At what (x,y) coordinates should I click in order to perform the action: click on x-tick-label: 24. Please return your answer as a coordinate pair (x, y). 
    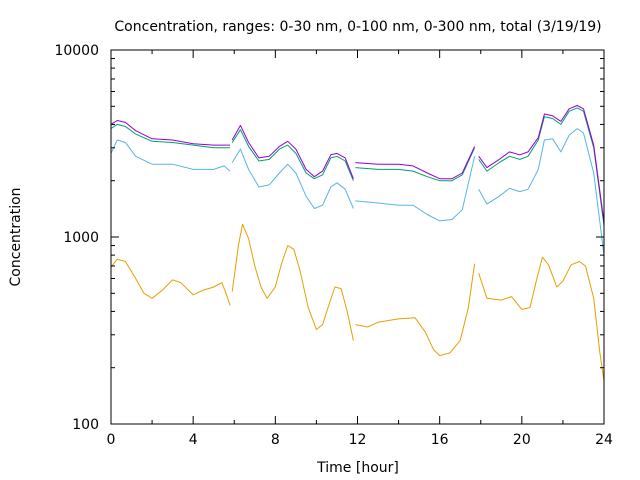
    Looking at the image, I should click on (604, 440).